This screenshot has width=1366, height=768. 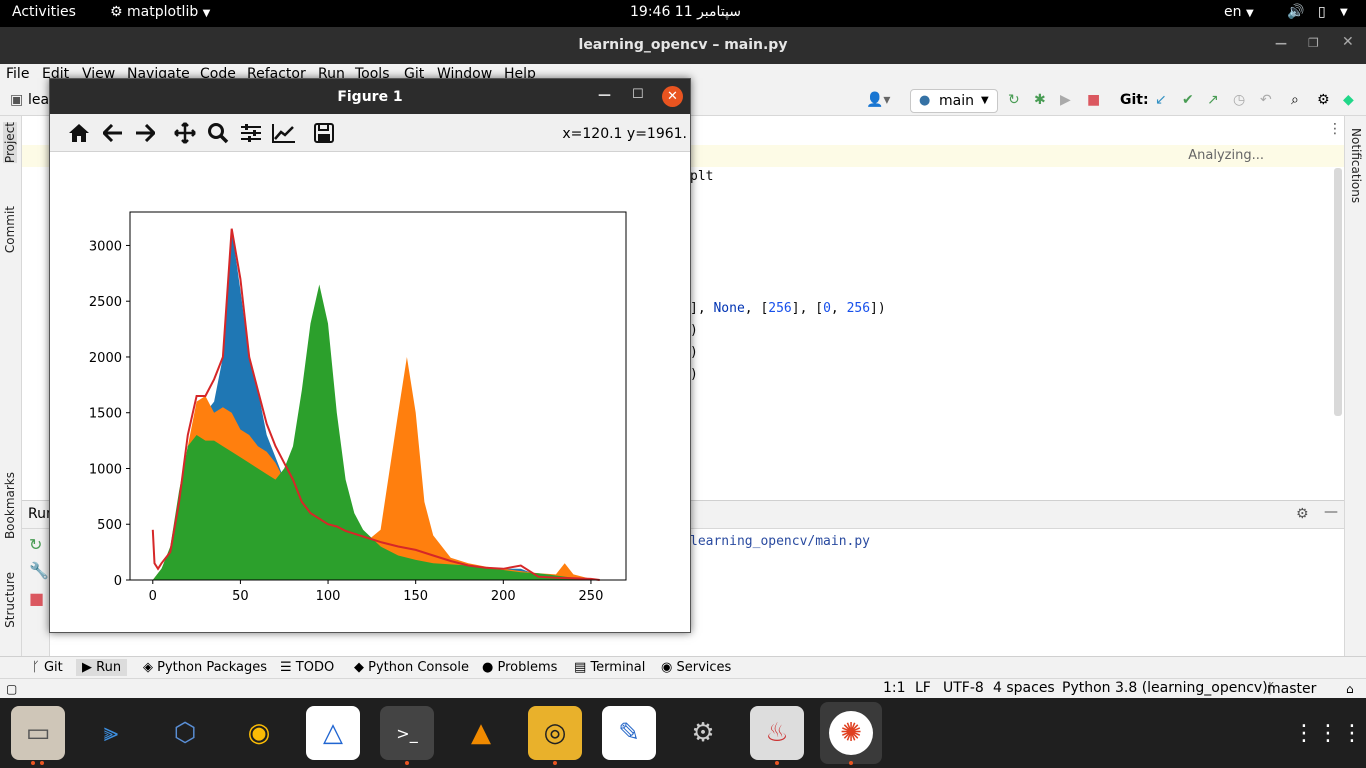 What do you see at coordinates (79, 133) in the screenshot?
I see `home-icon` at bounding box center [79, 133].